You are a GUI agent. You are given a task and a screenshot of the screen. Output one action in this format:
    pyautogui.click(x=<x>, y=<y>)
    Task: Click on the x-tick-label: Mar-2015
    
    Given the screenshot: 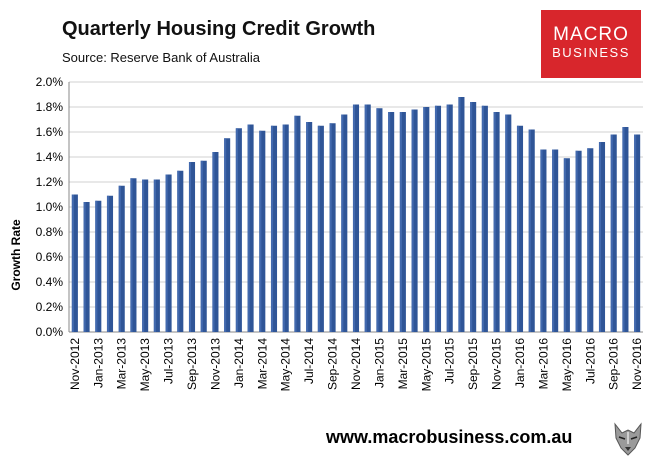 What is the action you would take?
    pyautogui.click(x=403, y=364)
    